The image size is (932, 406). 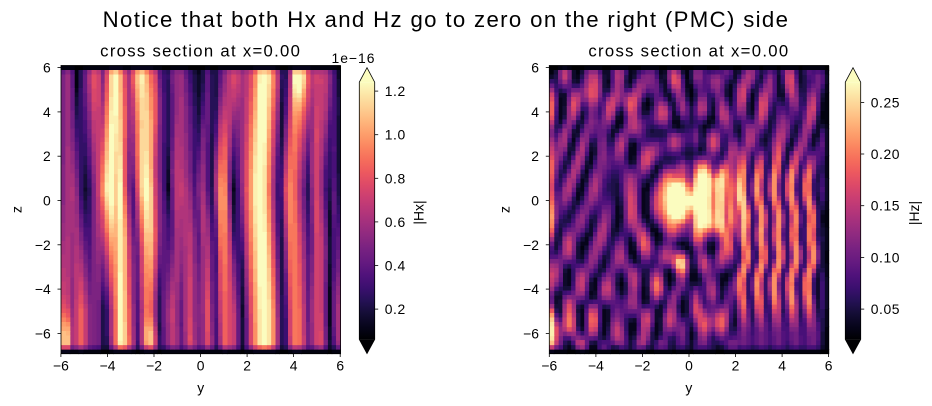 What do you see at coordinates (885, 206) in the screenshot?
I see `svg-text: 0.15` at bounding box center [885, 206].